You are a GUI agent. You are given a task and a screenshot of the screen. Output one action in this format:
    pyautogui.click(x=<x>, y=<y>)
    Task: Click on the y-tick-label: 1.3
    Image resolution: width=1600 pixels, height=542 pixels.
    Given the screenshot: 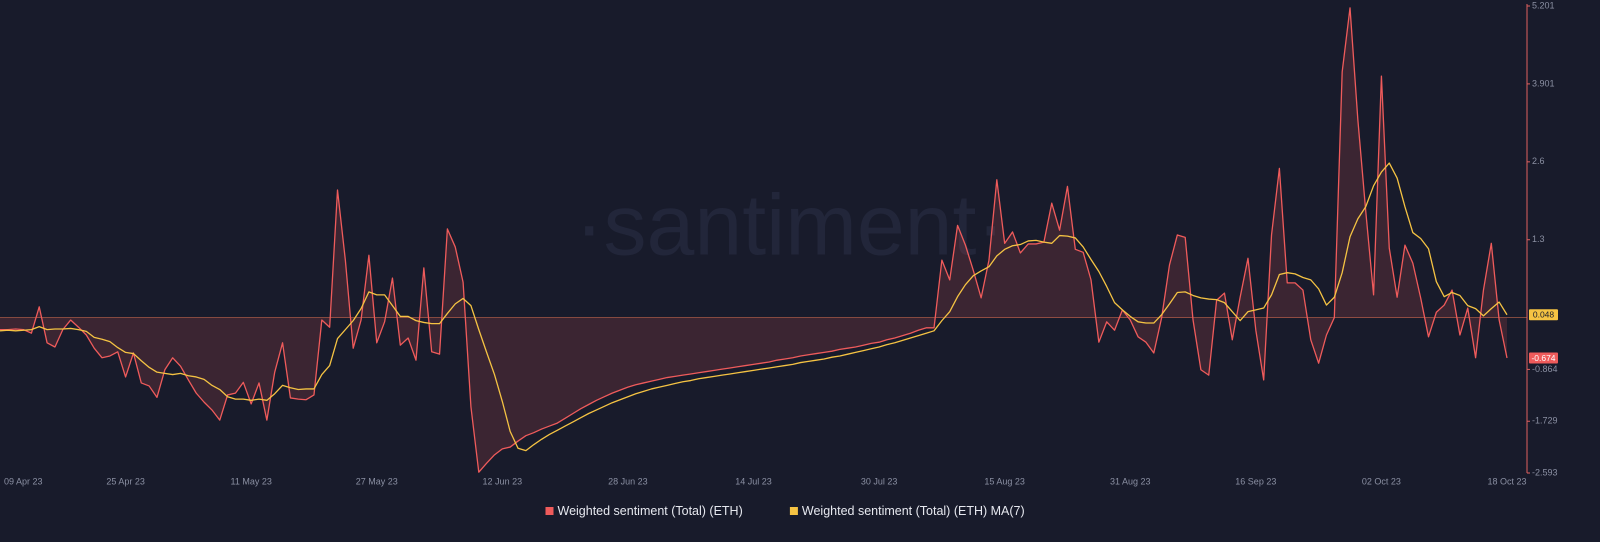 What is the action you would take?
    pyautogui.click(x=1538, y=239)
    